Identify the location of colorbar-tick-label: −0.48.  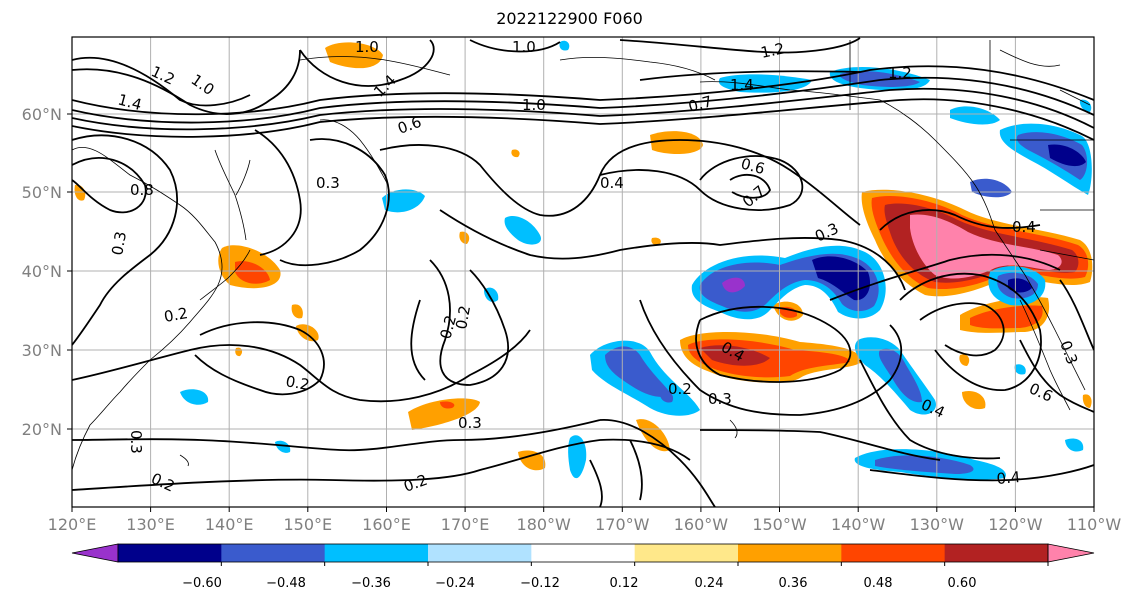
(286, 583).